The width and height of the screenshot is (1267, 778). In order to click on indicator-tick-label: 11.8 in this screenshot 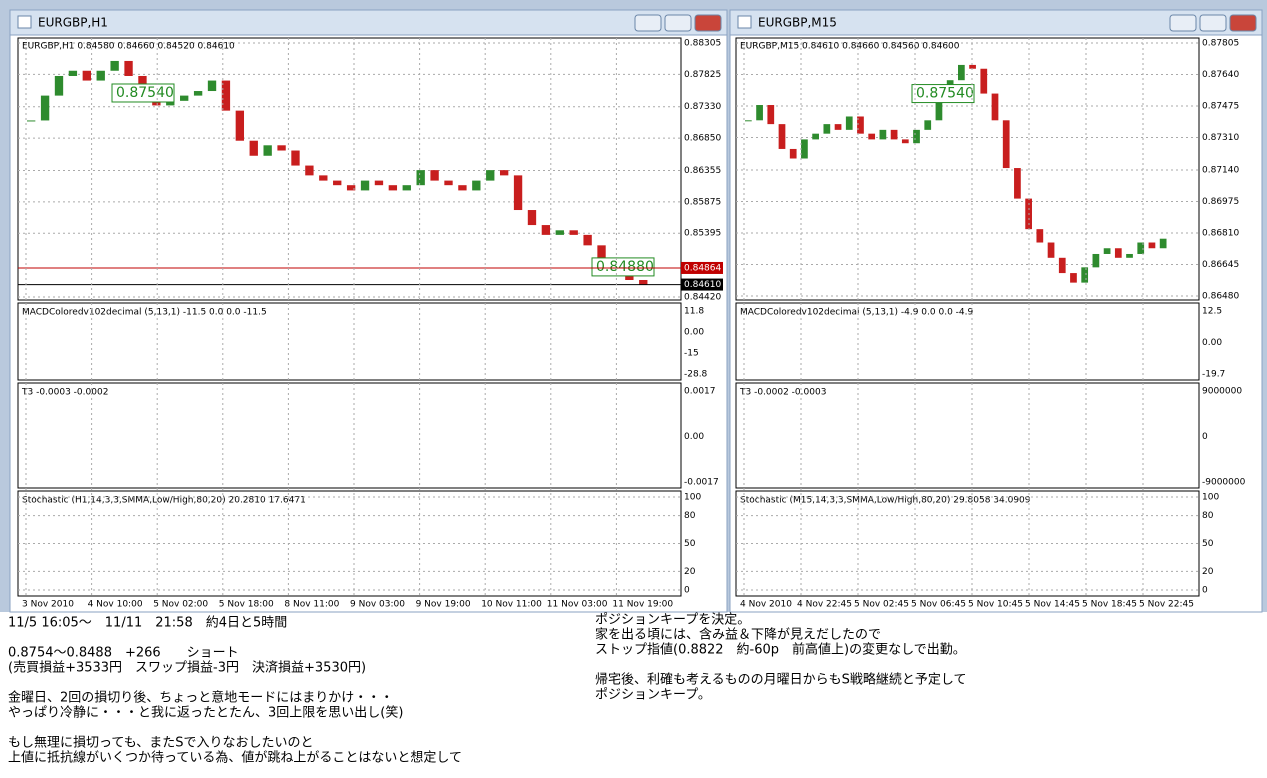, I will do `click(694, 312)`.